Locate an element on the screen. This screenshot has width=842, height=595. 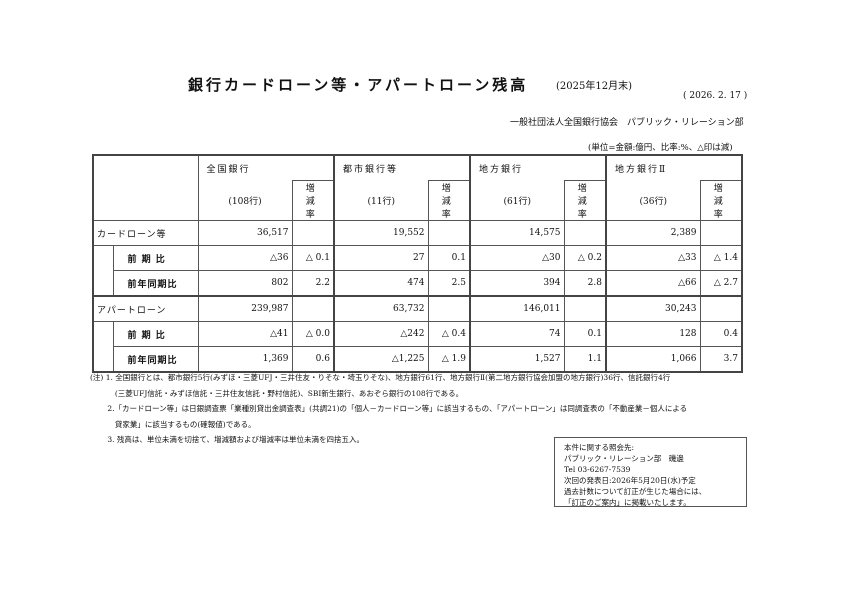
organization: 一般社団法人全国銀行協会 パブリック・リレーション部 is located at coordinates (627, 123).